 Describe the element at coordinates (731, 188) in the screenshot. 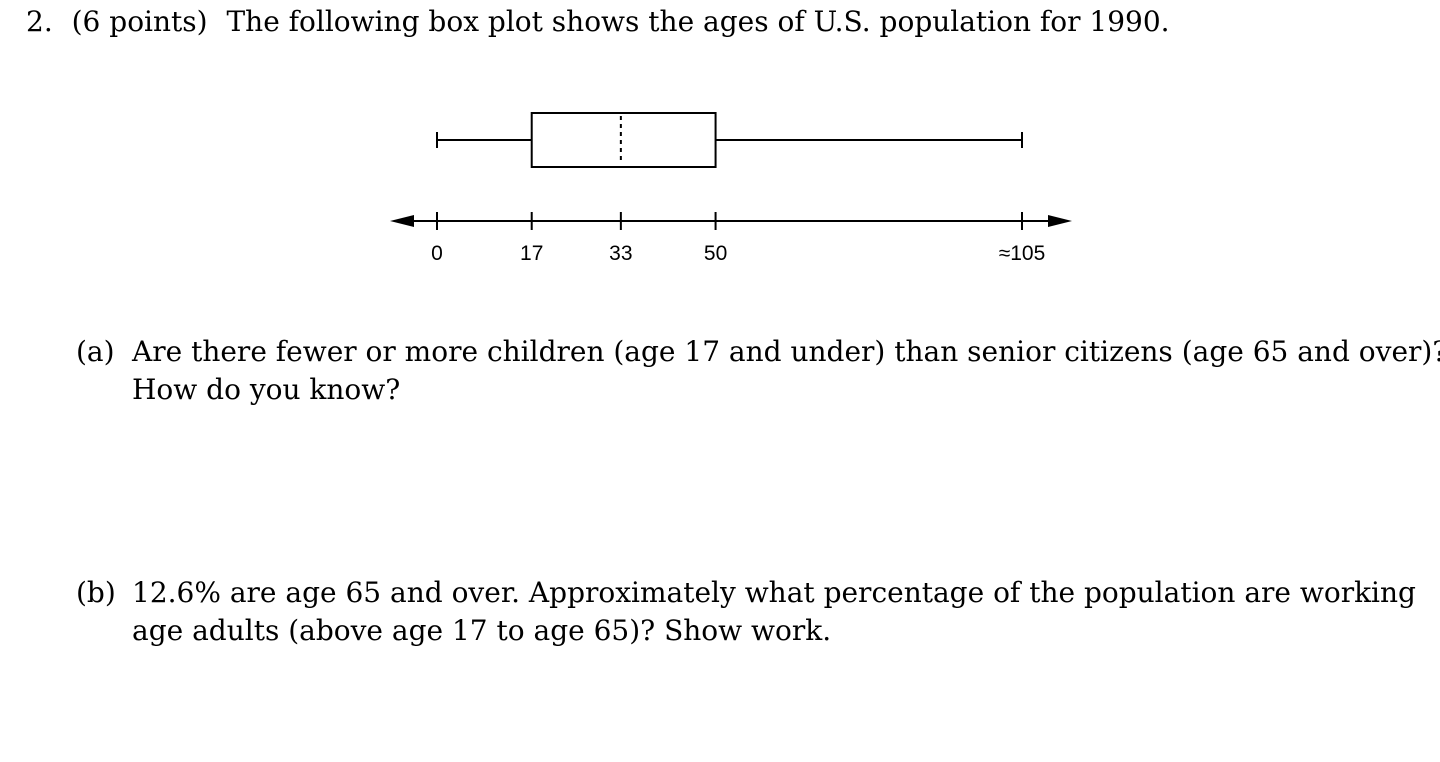

I see `boxplot-chart: 0 17 33 50 ≈105` at that location.